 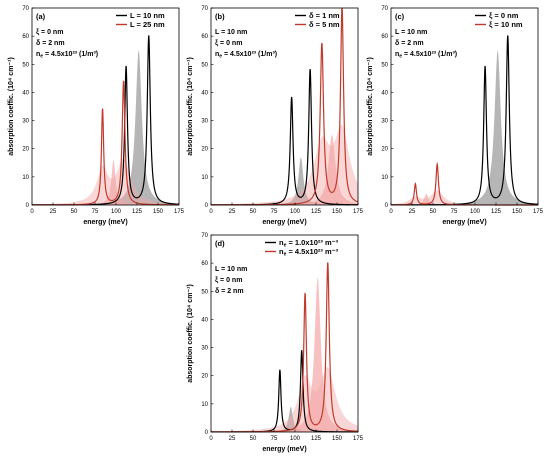 I want to click on legend-entry: ne = 1.0x10²³ m⁻³, so click(x=309, y=243).